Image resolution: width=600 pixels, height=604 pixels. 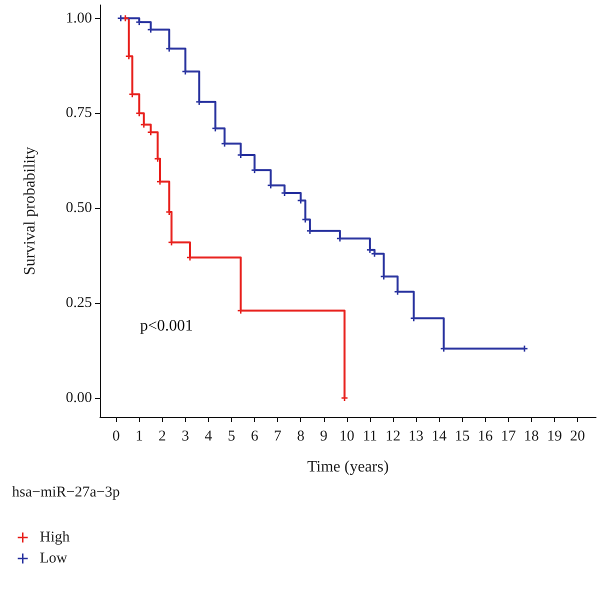 I want to click on x-tick-label: 5, so click(x=232, y=436).